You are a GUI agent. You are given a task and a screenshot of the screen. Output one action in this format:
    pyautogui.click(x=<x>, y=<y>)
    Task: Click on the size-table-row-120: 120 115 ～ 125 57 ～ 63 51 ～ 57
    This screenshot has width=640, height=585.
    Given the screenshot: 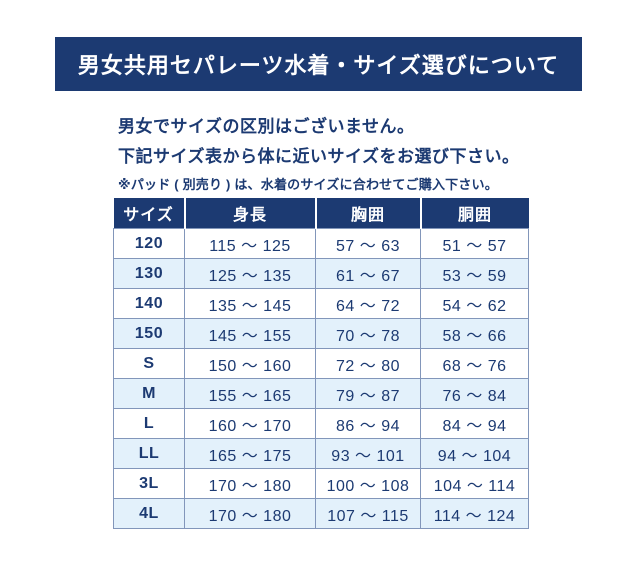 What is the action you would take?
    pyautogui.click(x=321, y=243)
    